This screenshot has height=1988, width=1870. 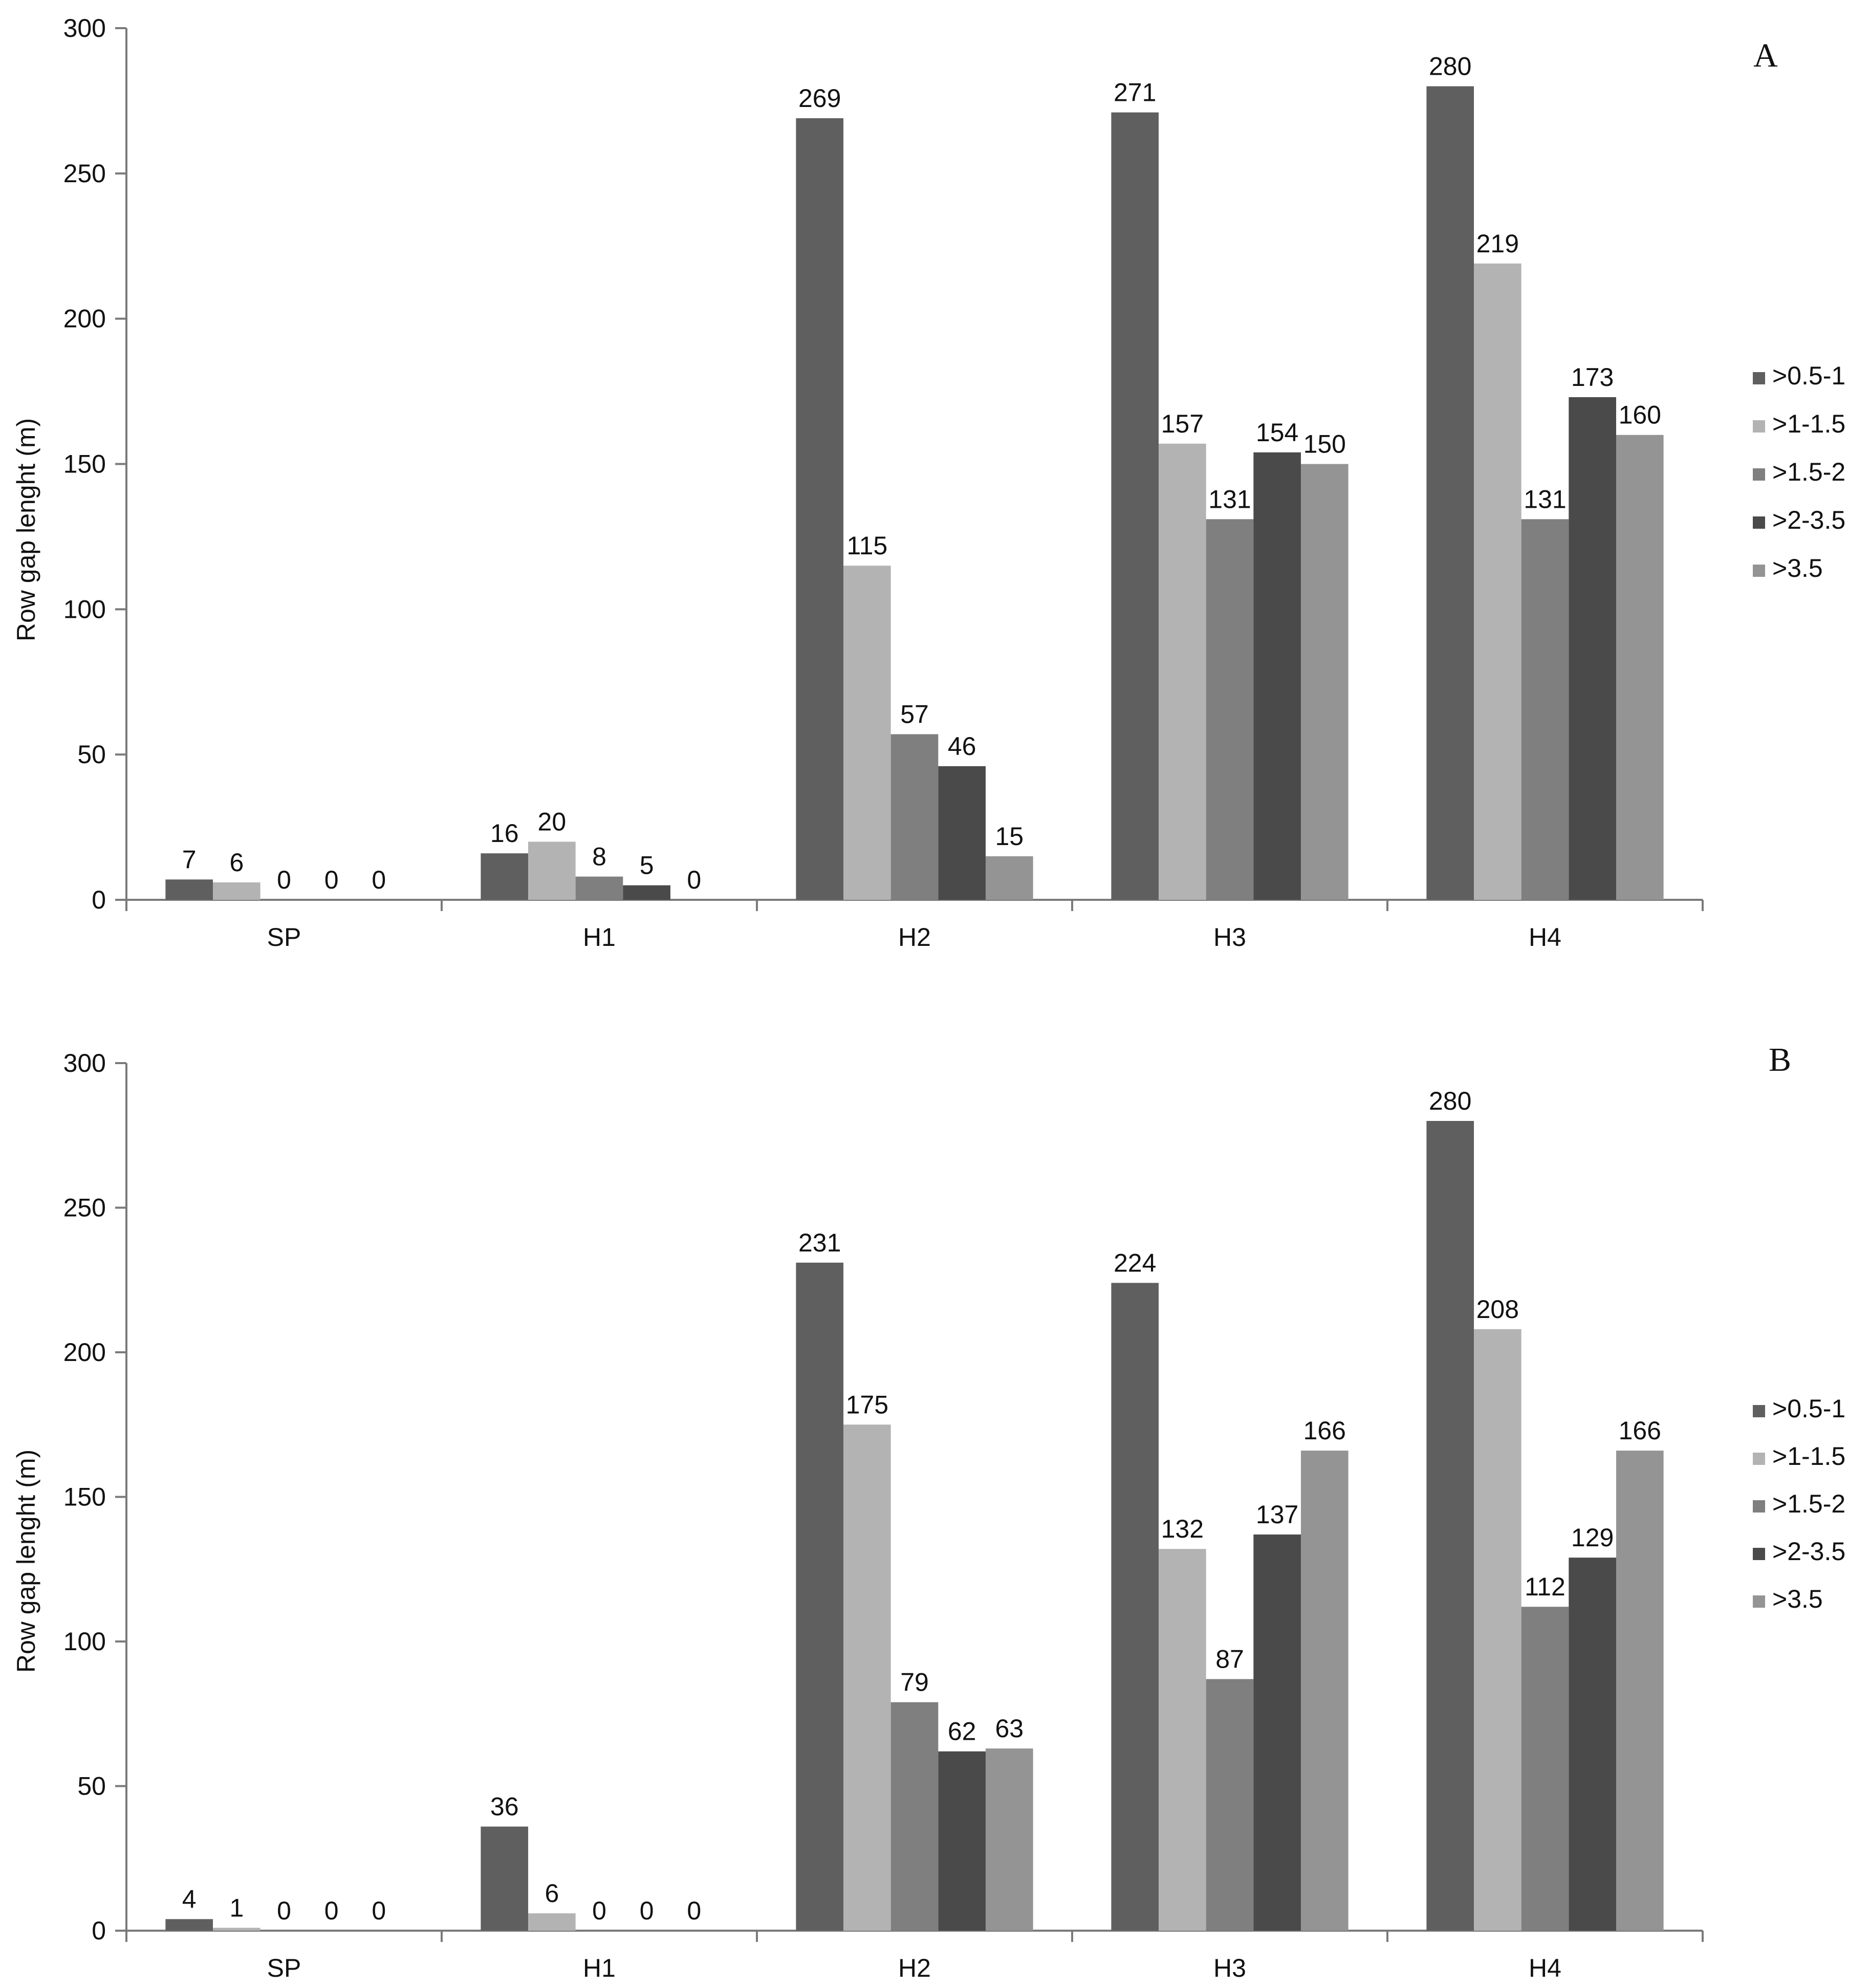 I want to click on panel-b-legend-label: >1.5-2, so click(x=1808, y=1503).